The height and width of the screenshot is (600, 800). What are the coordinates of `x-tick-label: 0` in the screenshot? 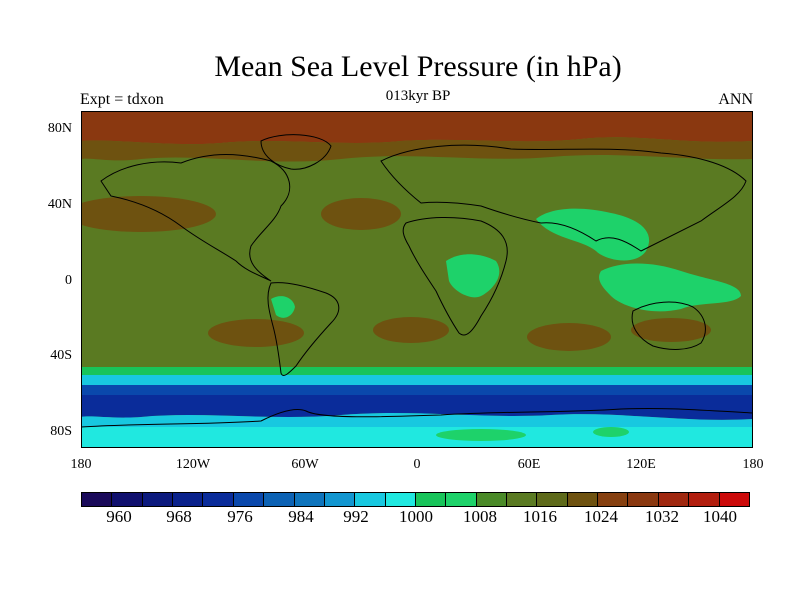 It's located at (417, 464).